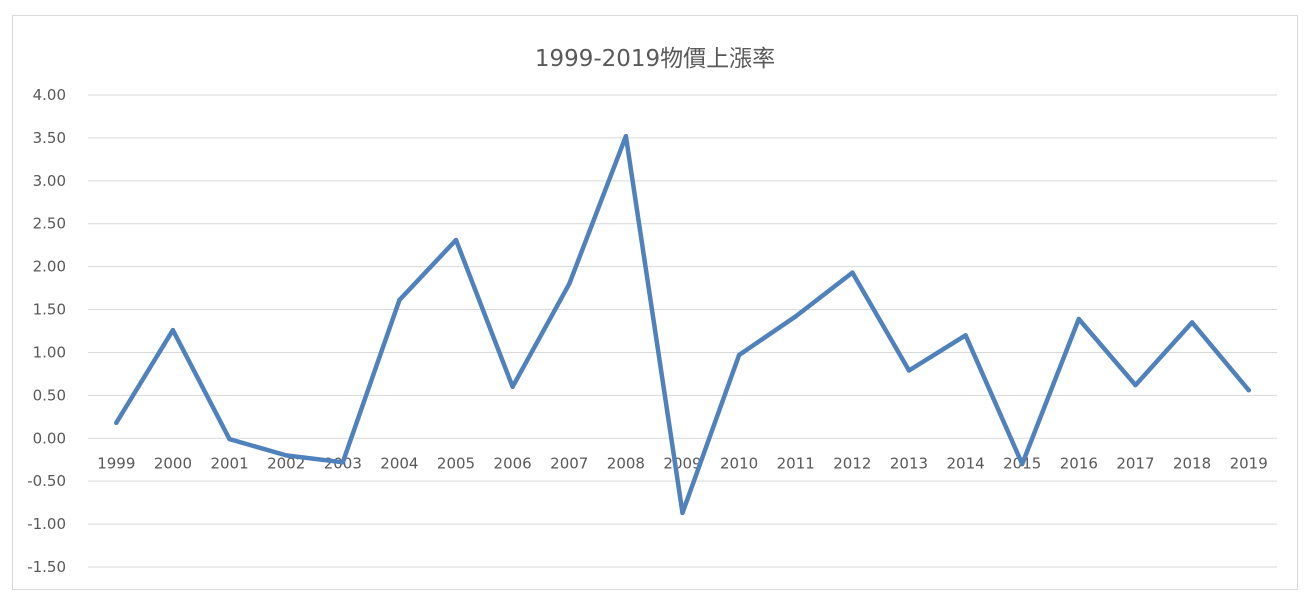 This screenshot has height=601, width=1312. What do you see at coordinates (456, 463) in the screenshot?
I see `x-tick-label: 2005` at bounding box center [456, 463].